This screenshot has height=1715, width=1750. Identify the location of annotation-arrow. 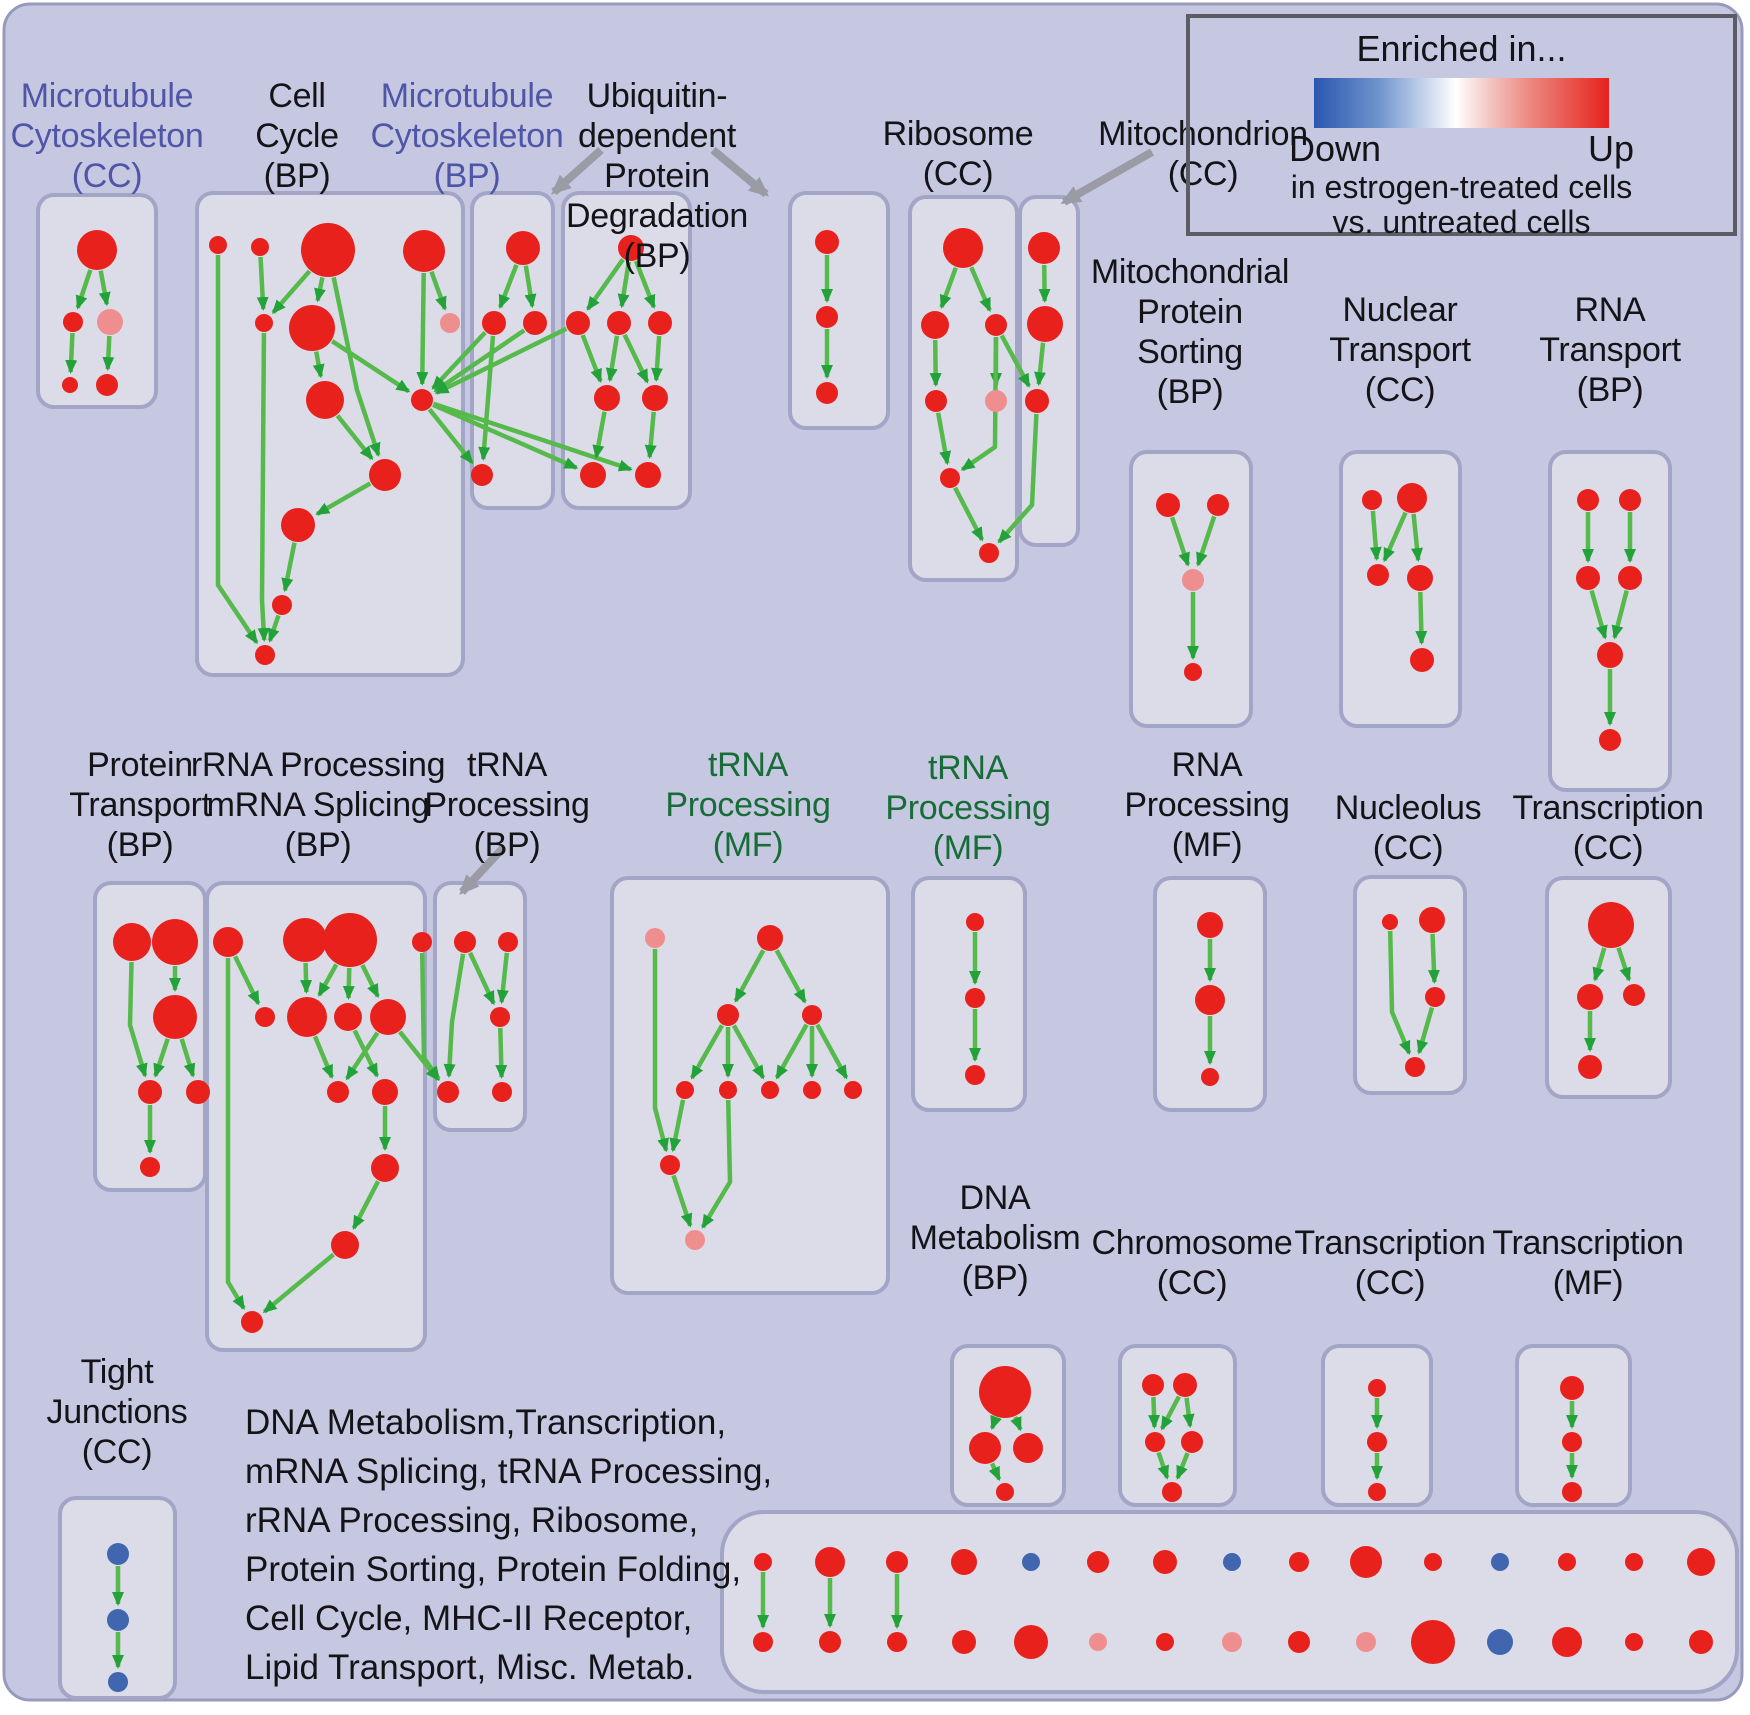
(577, 171).